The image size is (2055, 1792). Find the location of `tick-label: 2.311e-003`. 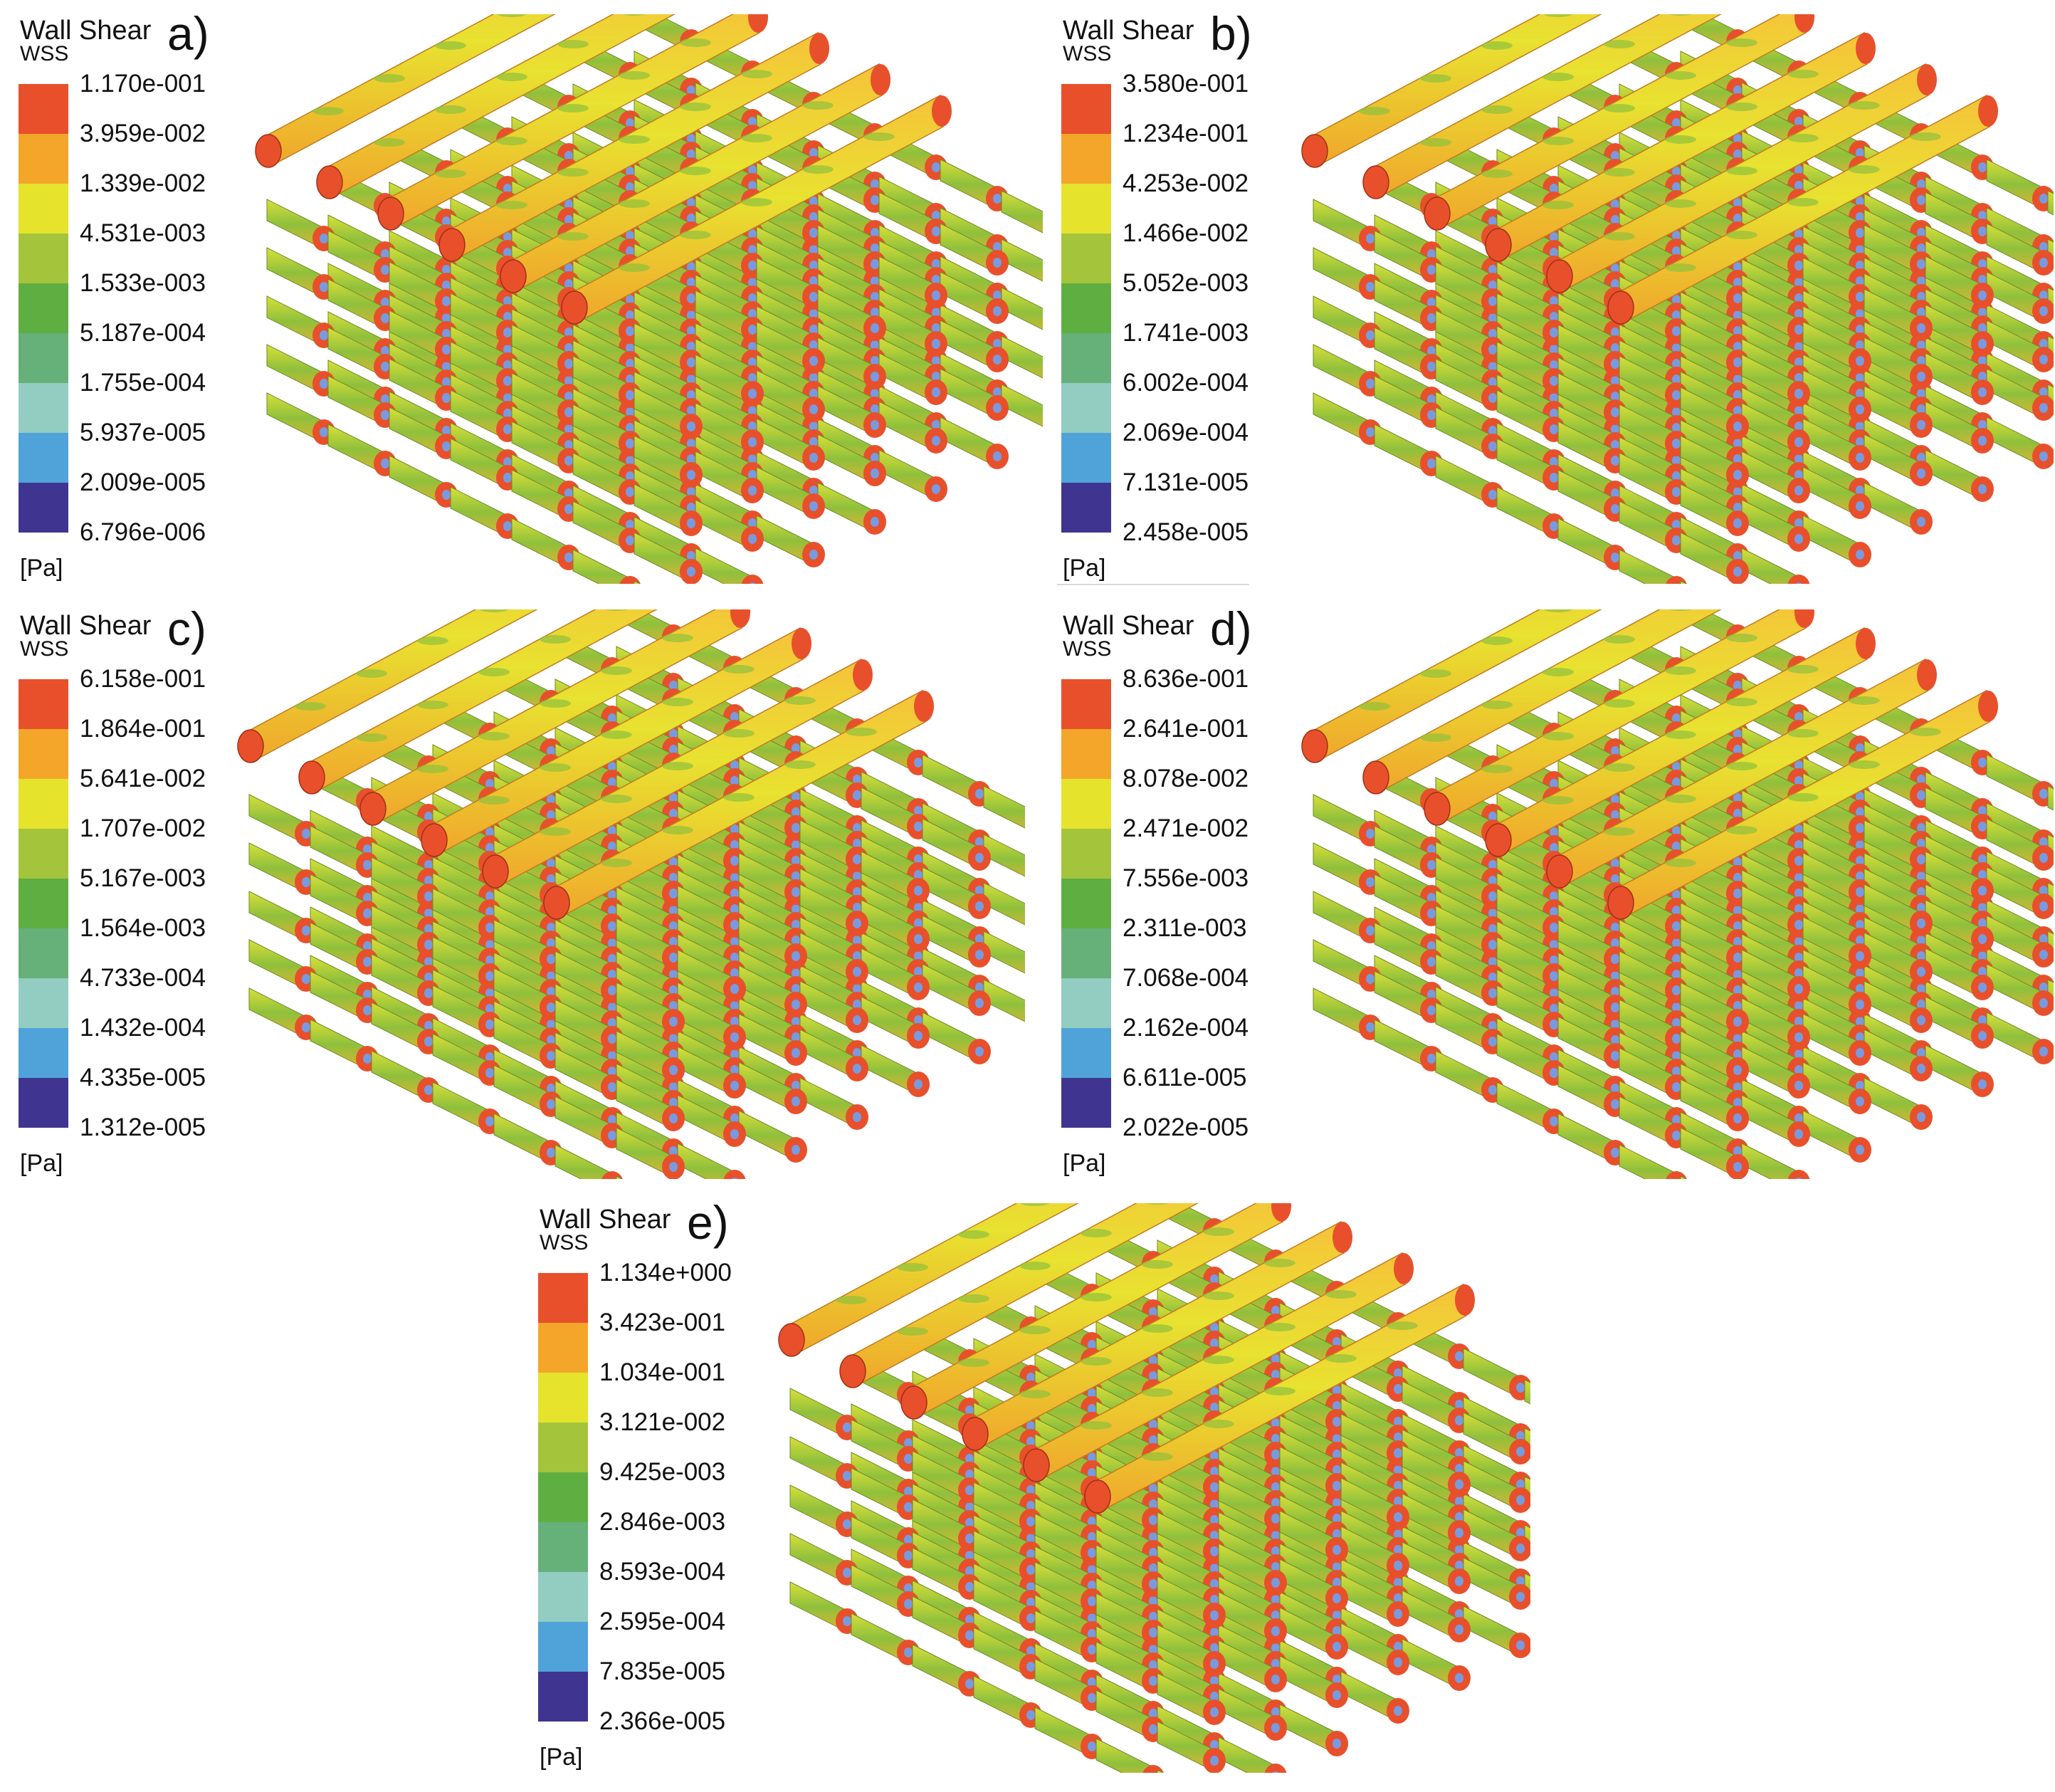

tick-label: 2.311e-003 is located at coordinates (1185, 928).